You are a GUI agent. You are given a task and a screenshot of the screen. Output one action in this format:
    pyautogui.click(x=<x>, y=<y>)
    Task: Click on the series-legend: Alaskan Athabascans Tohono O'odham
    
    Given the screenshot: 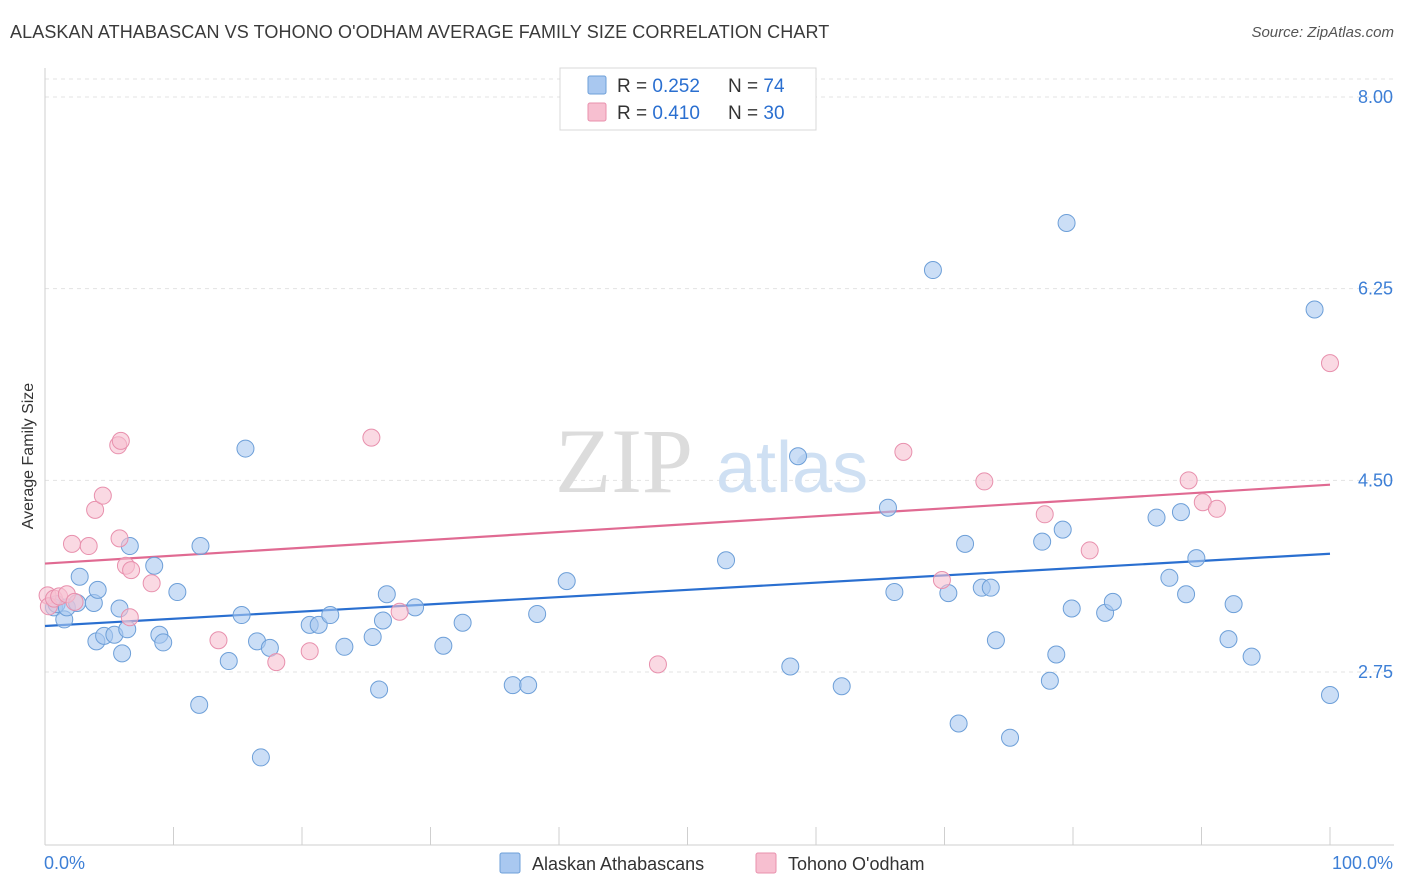 What is the action you would take?
    pyautogui.click(x=712, y=863)
    